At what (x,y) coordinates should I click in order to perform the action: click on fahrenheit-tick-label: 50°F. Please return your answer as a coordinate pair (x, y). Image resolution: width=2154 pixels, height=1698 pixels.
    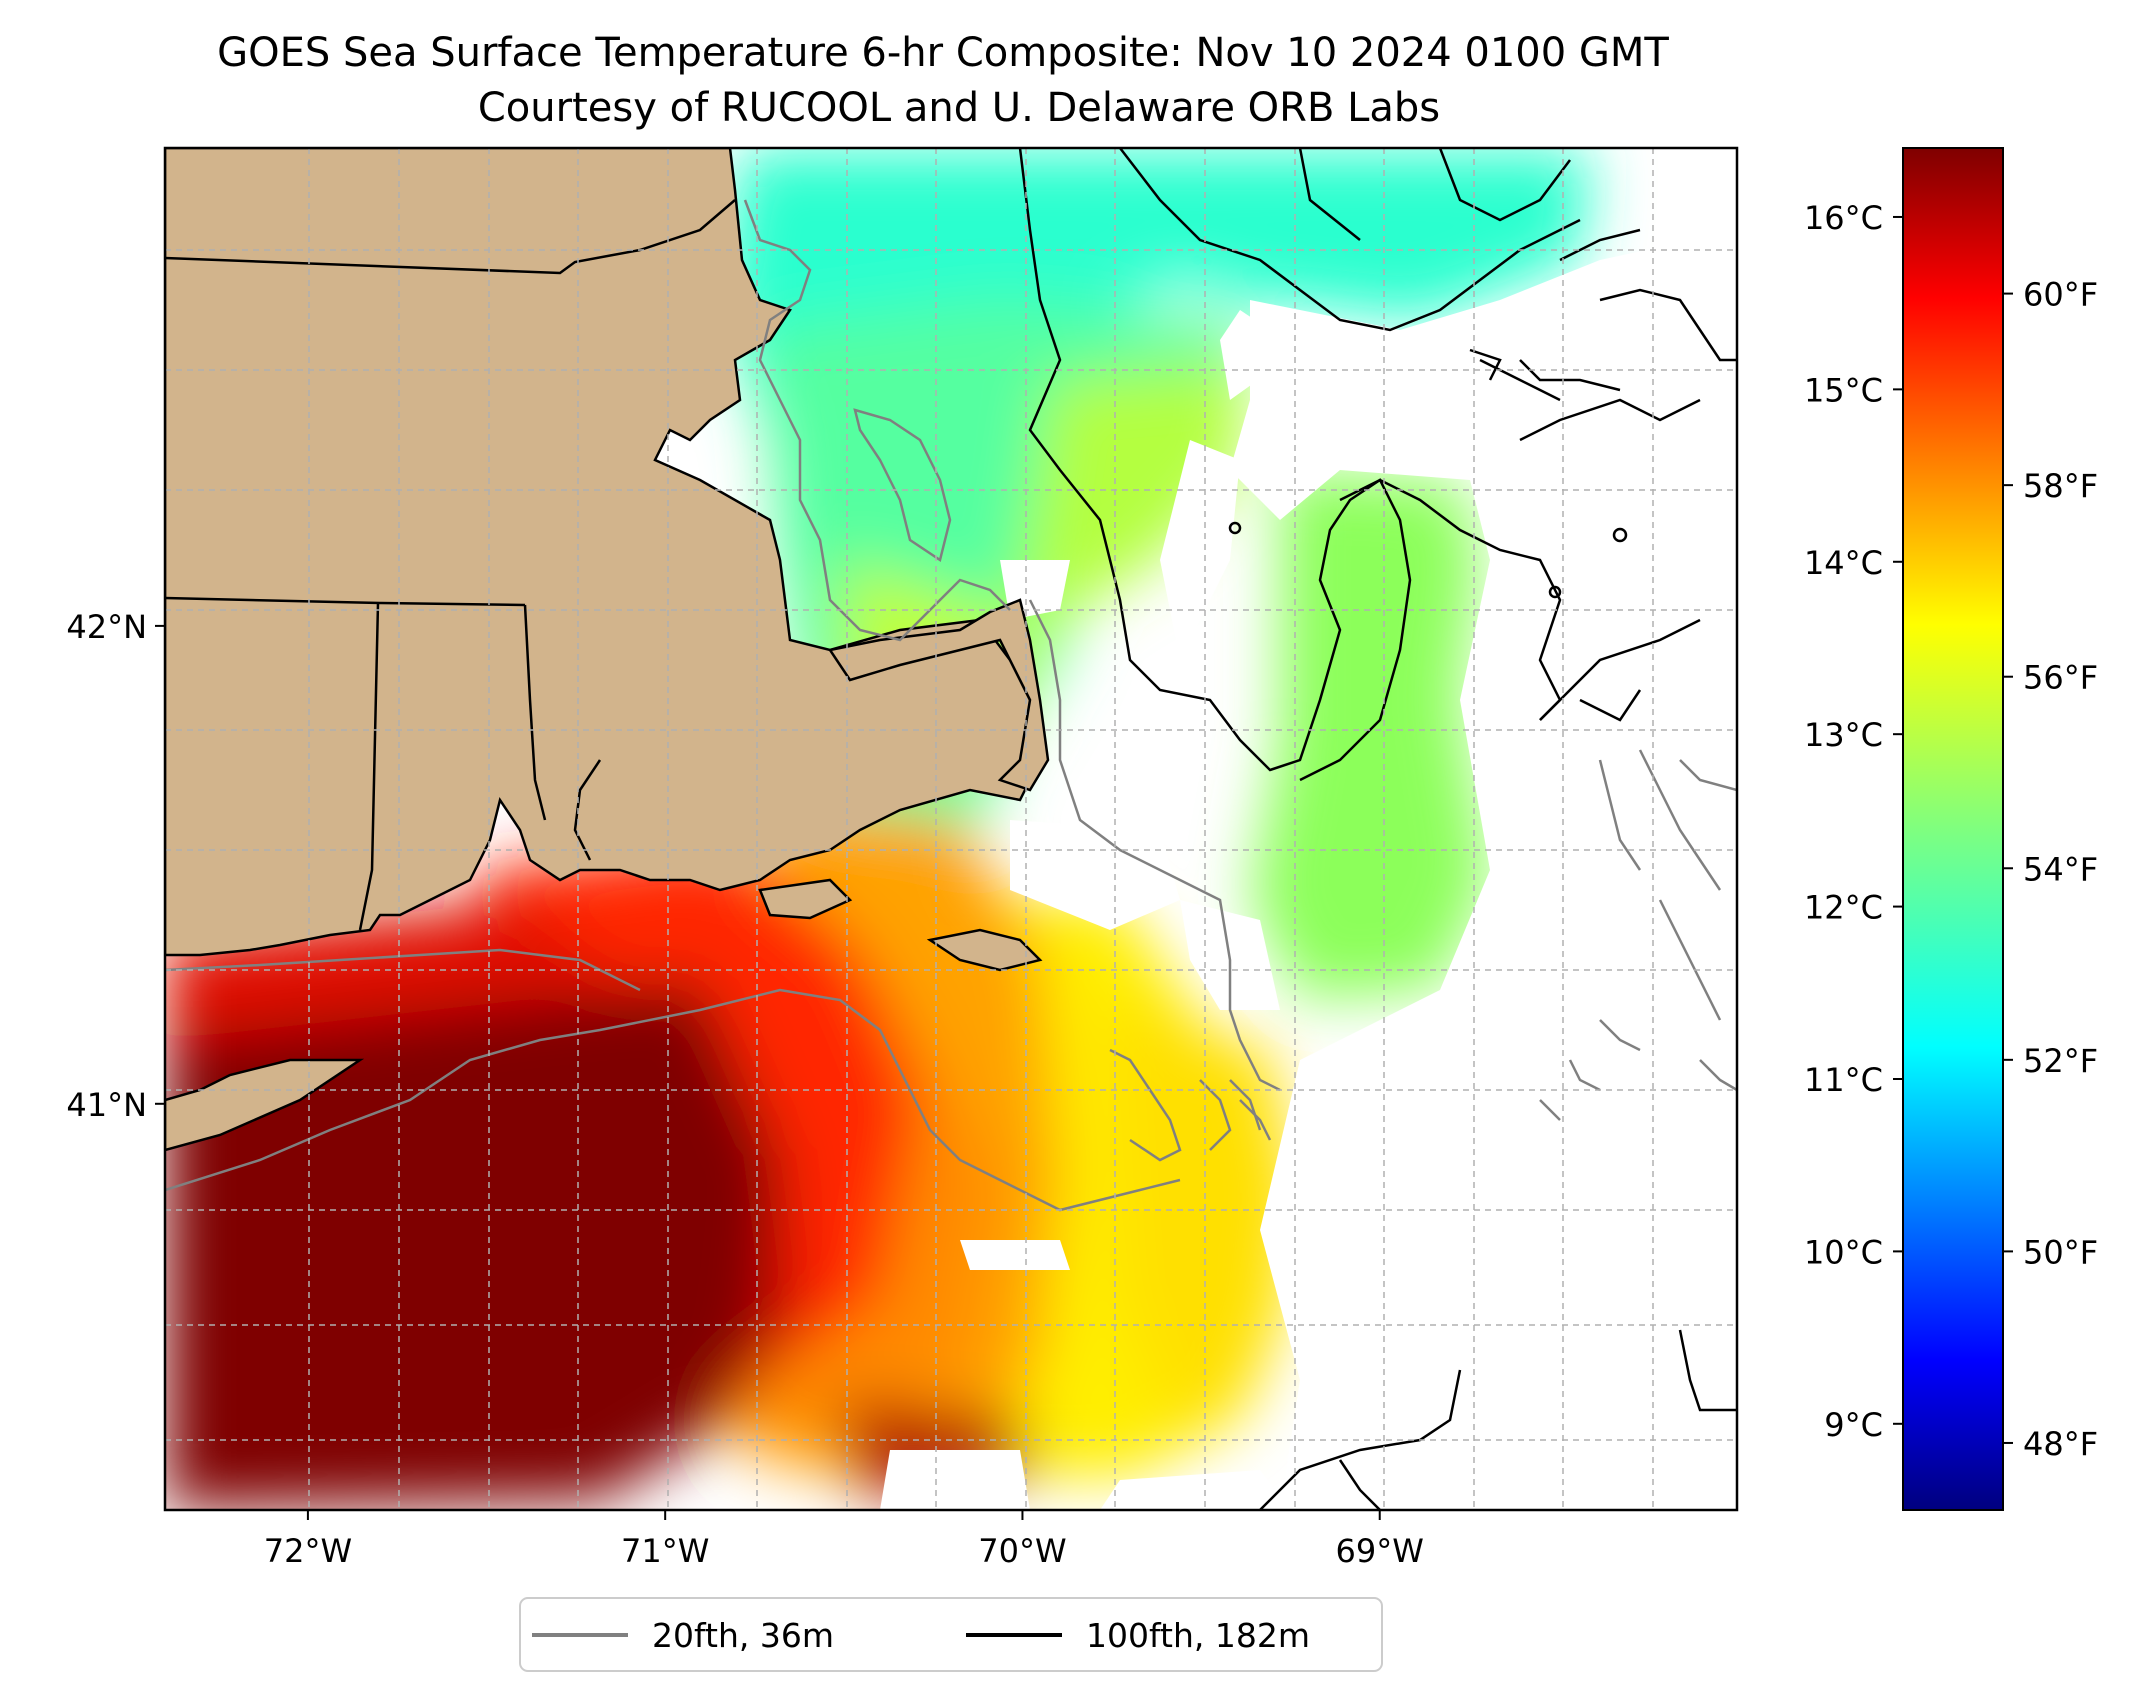
    Looking at the image, I should click on (2060, 1252).